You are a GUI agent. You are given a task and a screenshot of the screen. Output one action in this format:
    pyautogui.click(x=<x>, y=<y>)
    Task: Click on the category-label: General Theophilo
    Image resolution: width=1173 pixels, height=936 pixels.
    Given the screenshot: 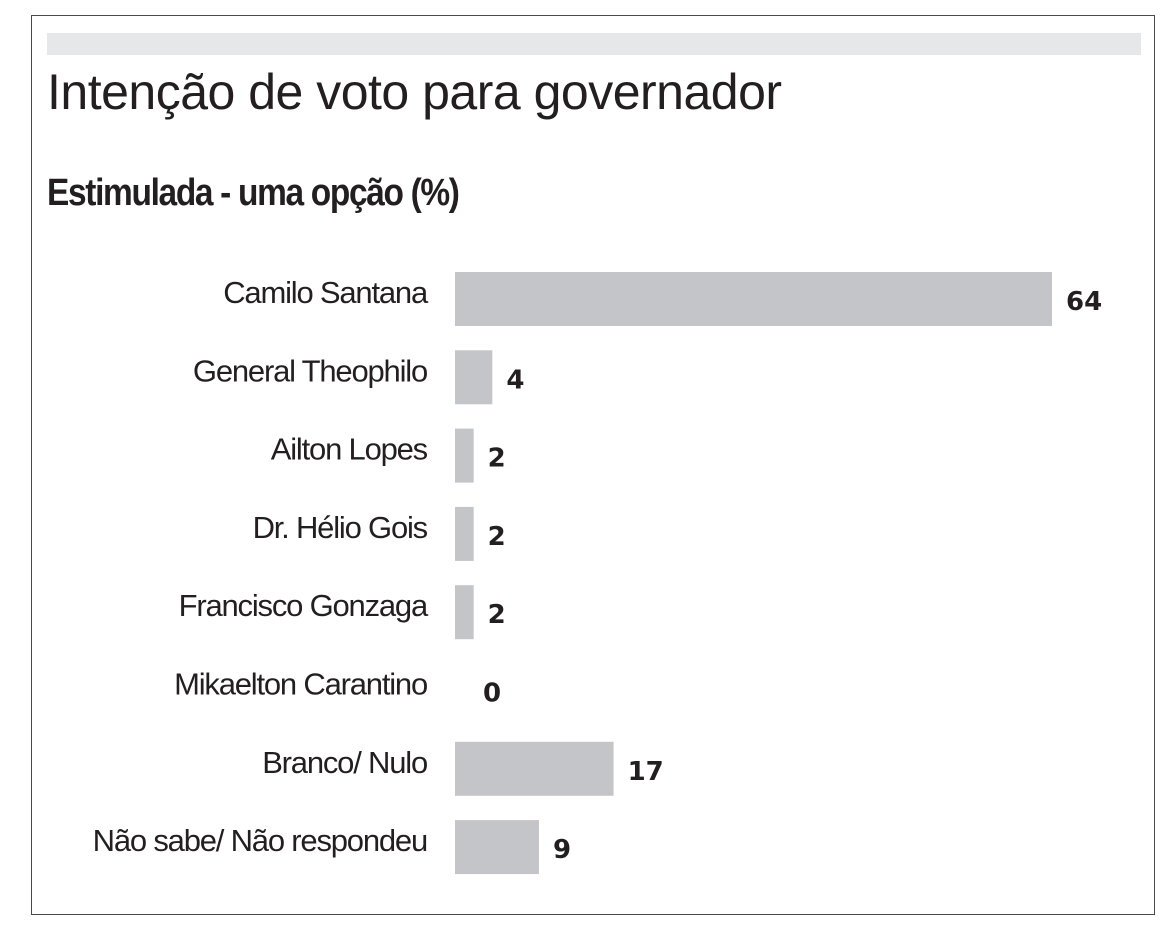 What is the action you would take?
    pyautogui.click(x=310, y=370)
    